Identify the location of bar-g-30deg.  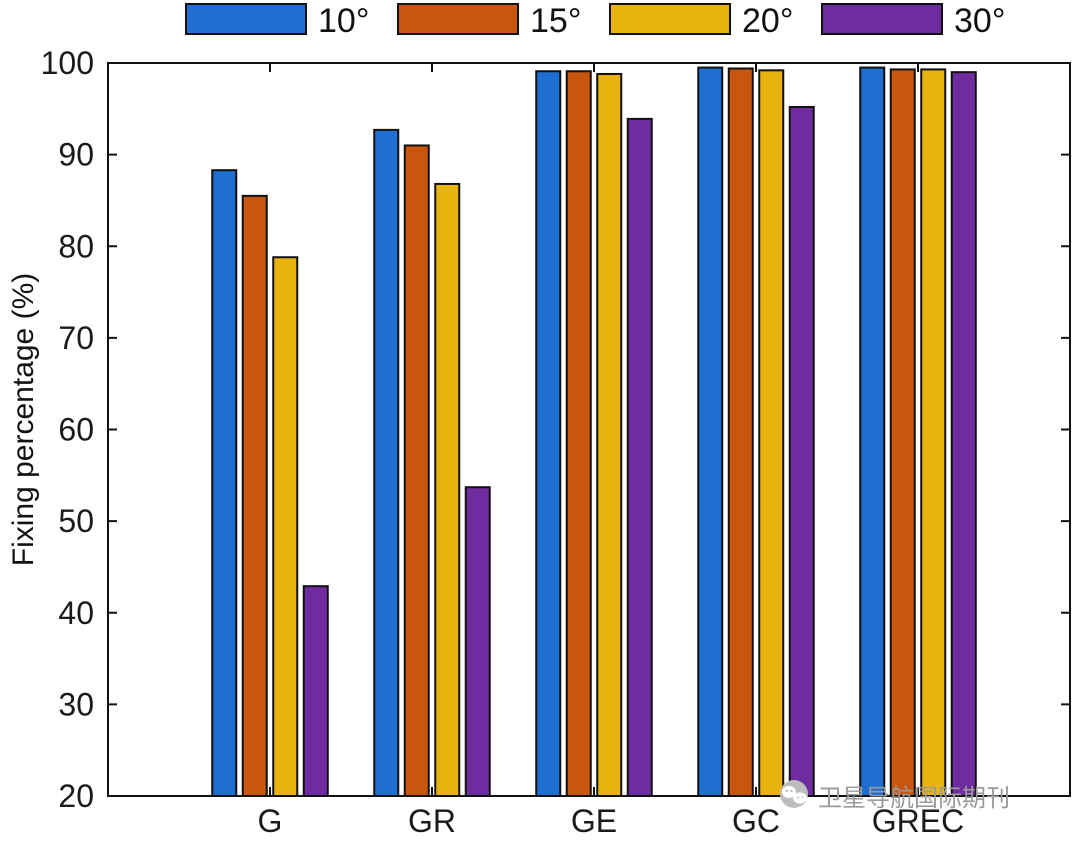
(315, 691).